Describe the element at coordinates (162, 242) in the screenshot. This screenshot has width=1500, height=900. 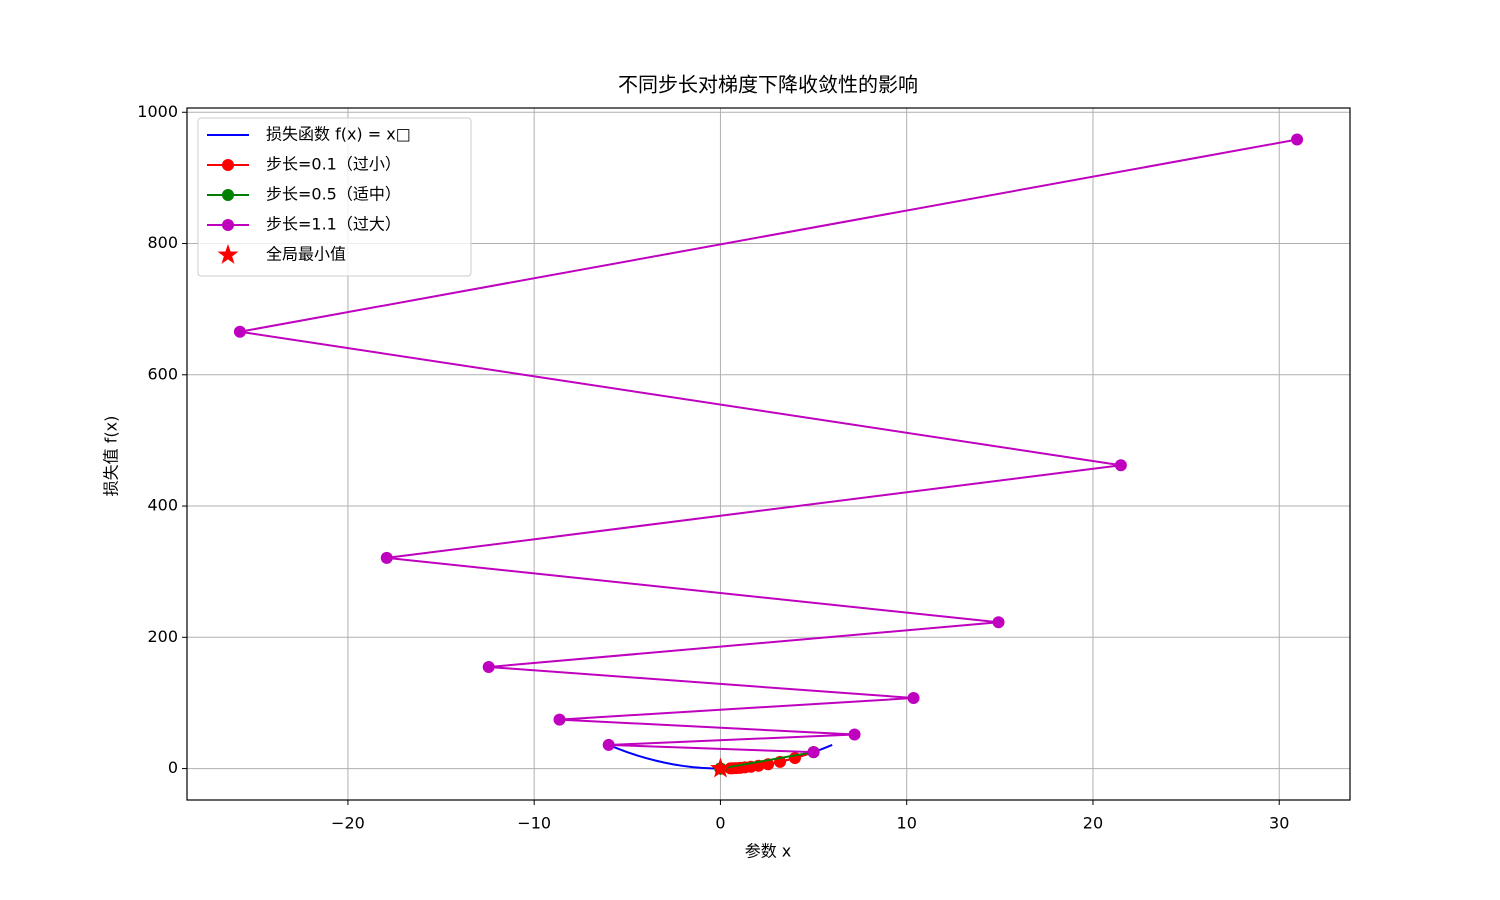
I see `y-tick-label: 800` at that location.